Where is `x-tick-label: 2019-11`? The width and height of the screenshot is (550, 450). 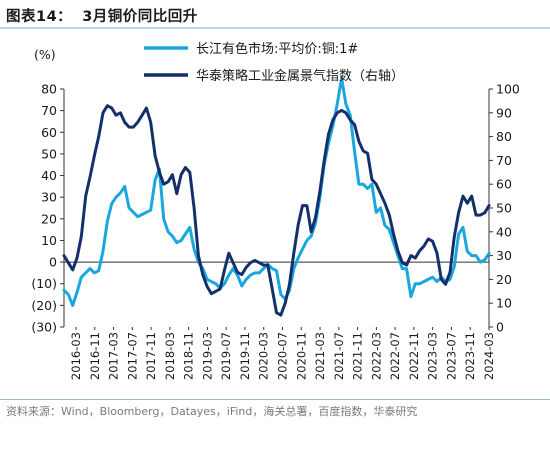
x-tick-label: 2019-11 is located at coordinates (245, 356).